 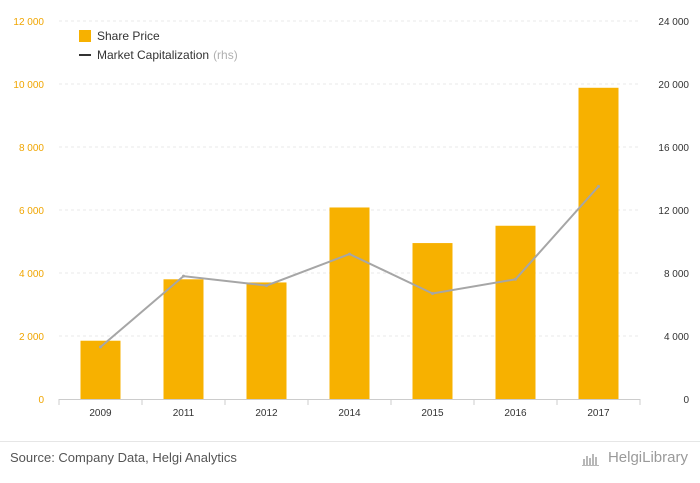 I want to click on footer-divider, so click(x=350, y=441).